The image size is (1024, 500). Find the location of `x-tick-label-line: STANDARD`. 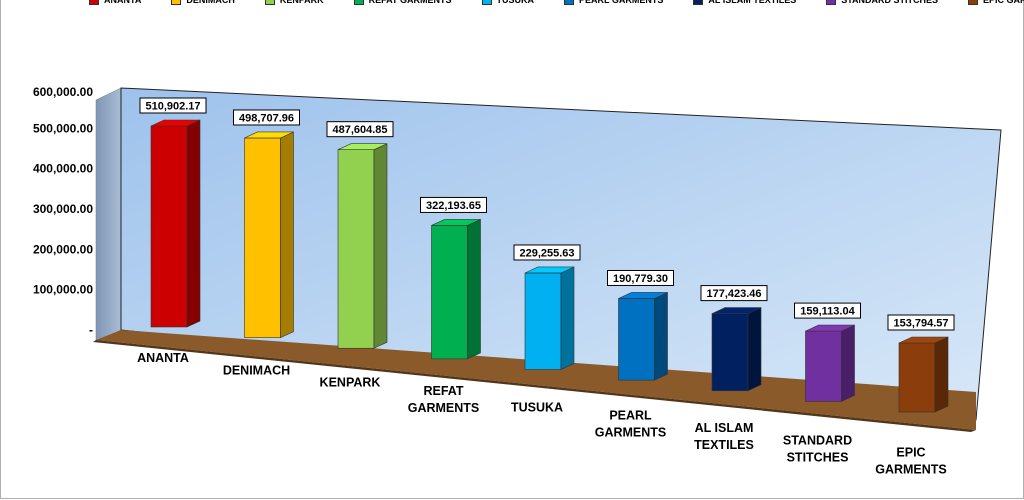

x-tick-label-line: STANDARD is located at coordinates (817, 440).